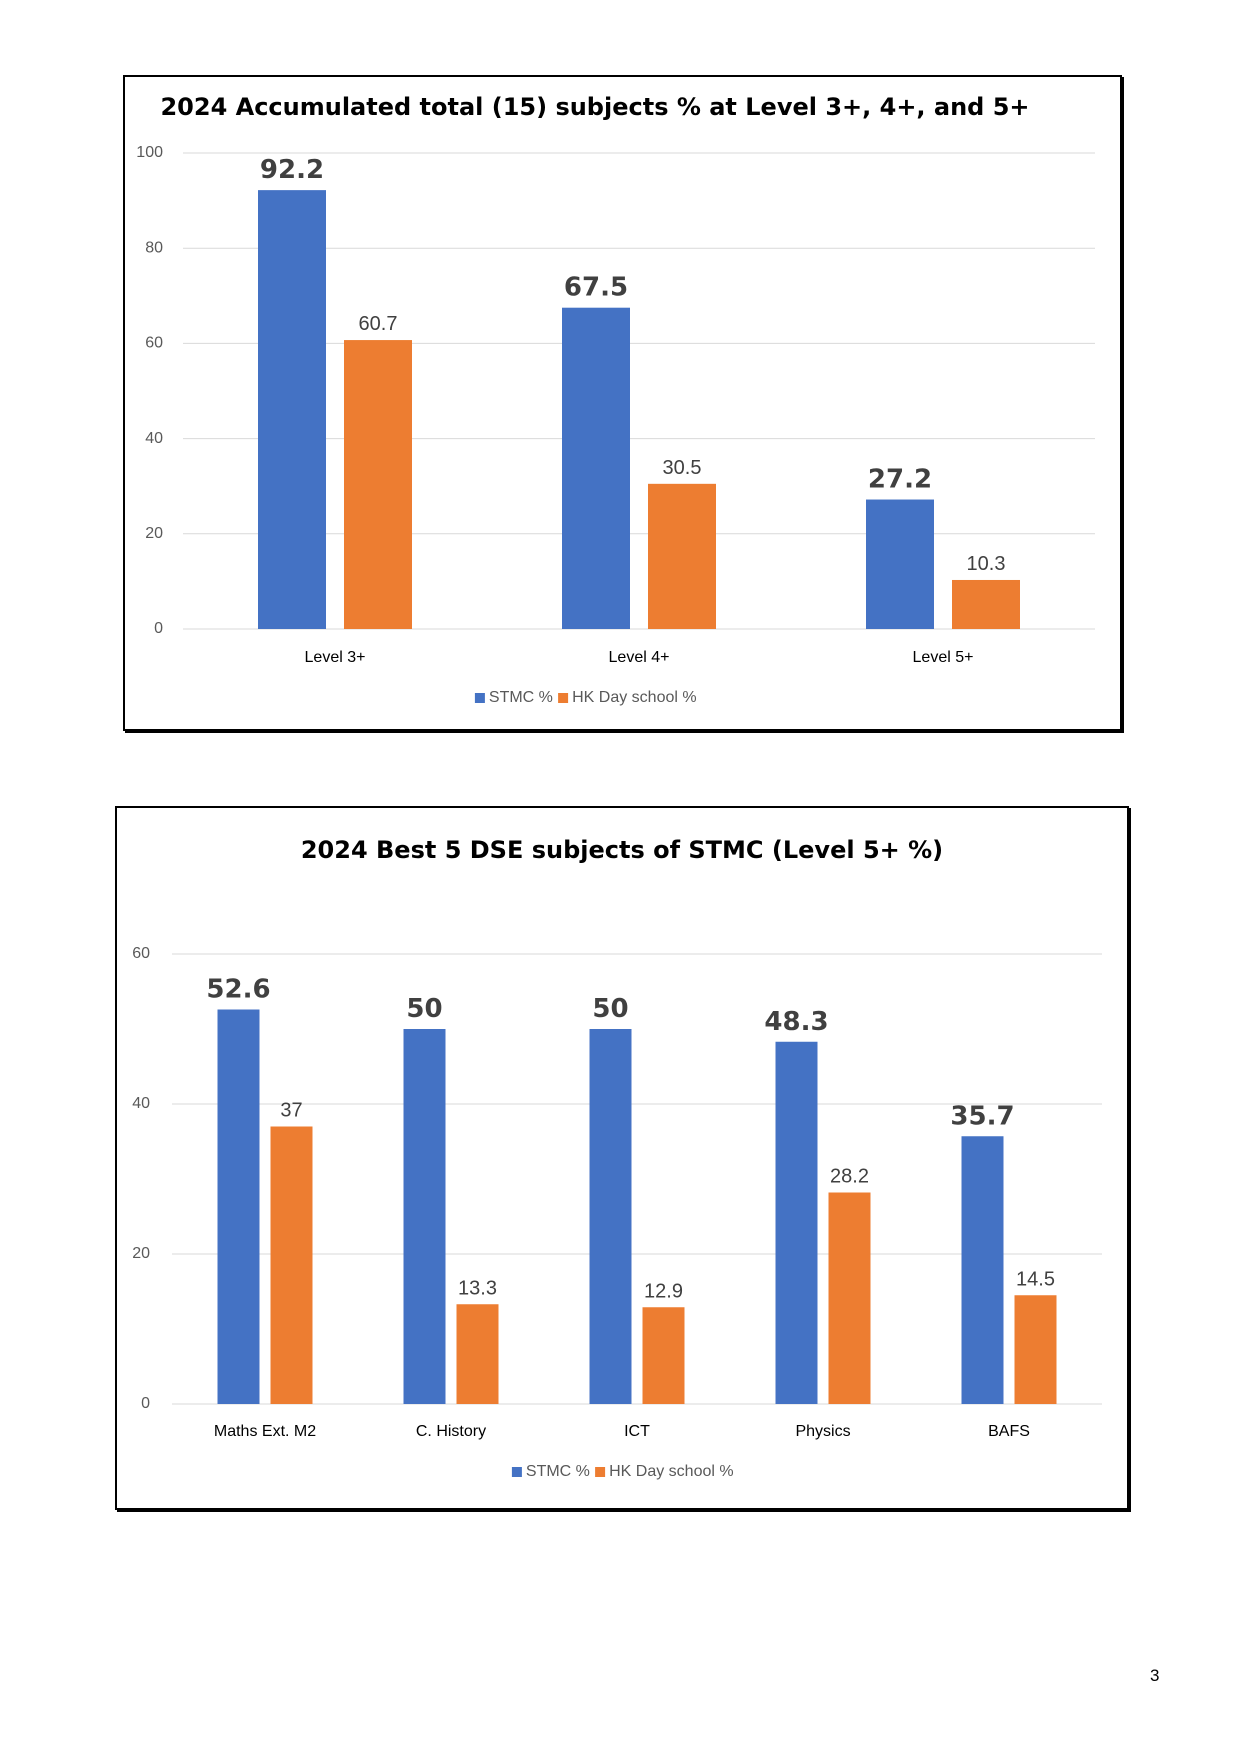 The height and width of the screenshot is (1755, 1241). Describe the element at coordinates (796, 1022) in the screenshot. I see `data-label-stmc: 48.3` at that location.